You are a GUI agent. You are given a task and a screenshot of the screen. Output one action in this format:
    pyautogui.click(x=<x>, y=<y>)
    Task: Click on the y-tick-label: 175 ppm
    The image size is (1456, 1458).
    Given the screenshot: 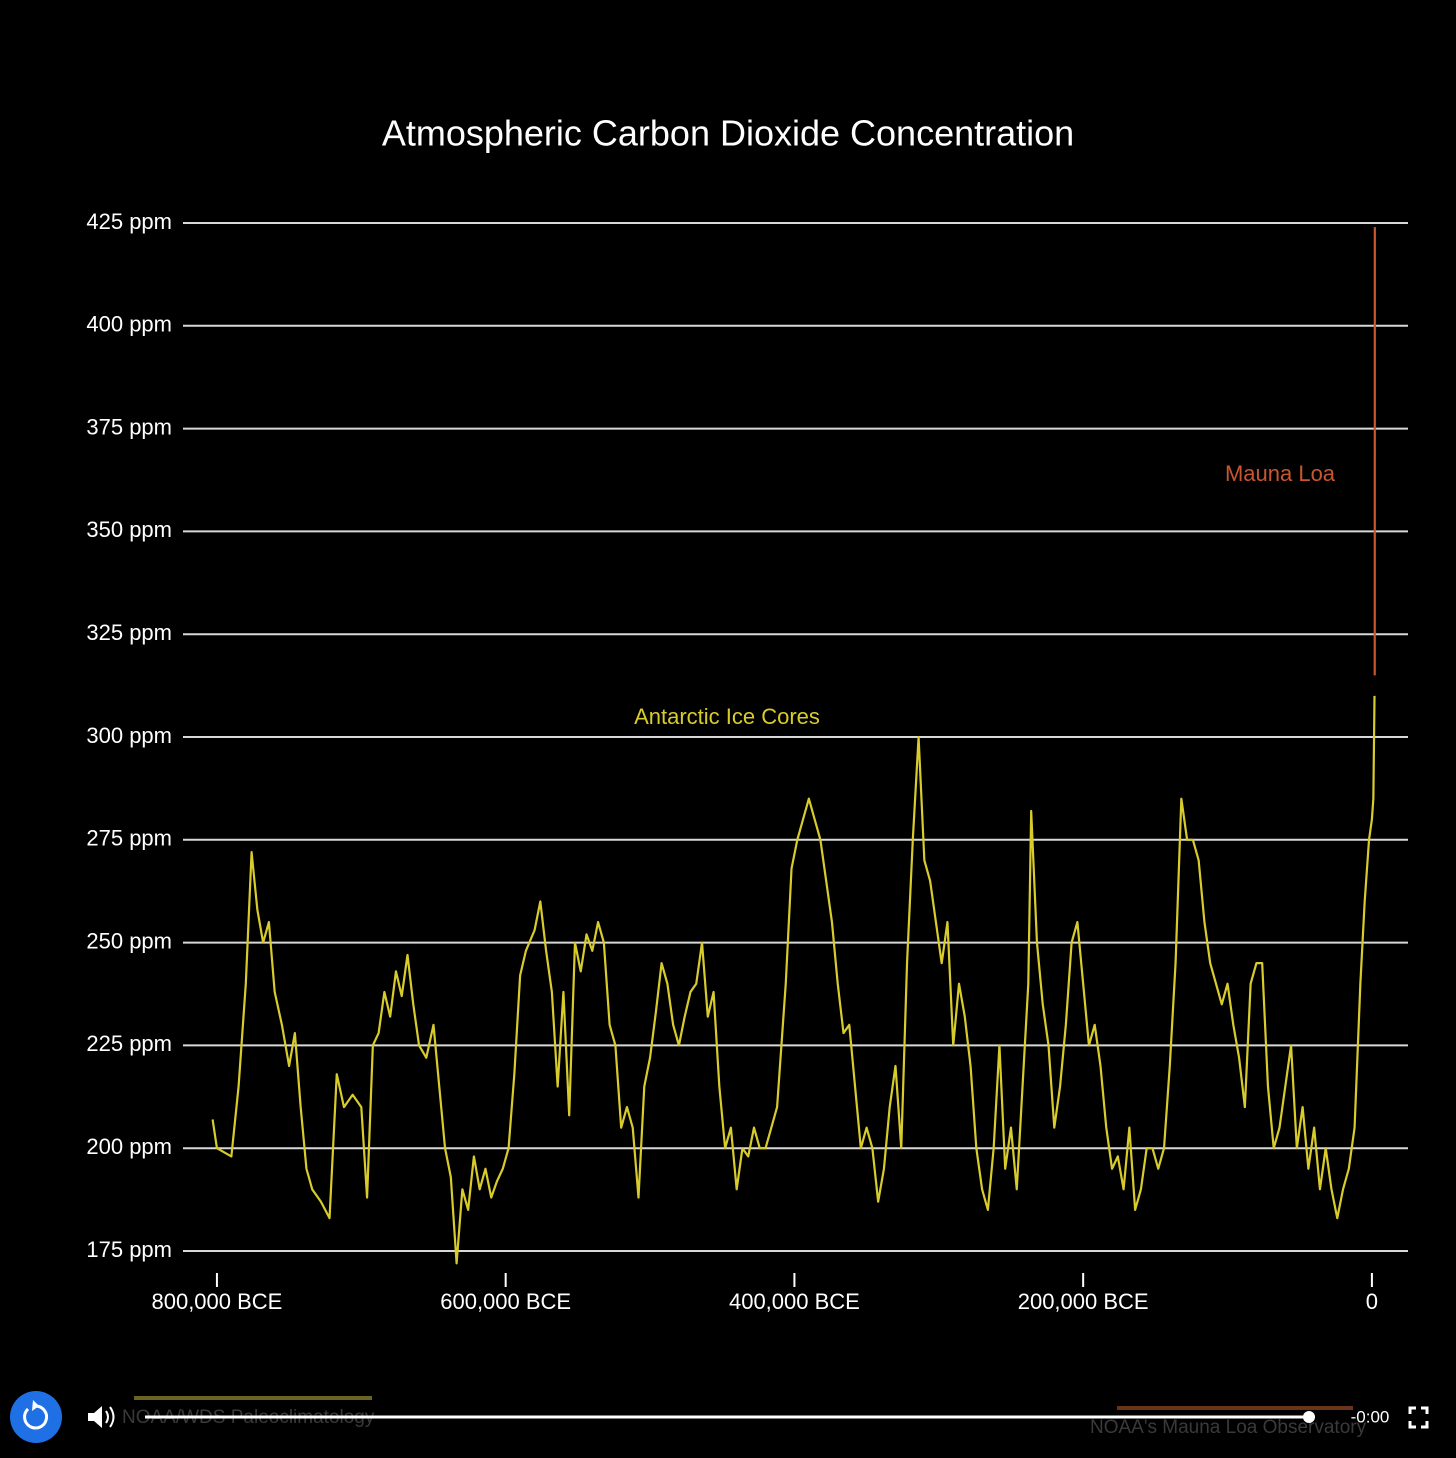 What is the action you would take?
    pyautogui.click(x=129, y=1249)
    